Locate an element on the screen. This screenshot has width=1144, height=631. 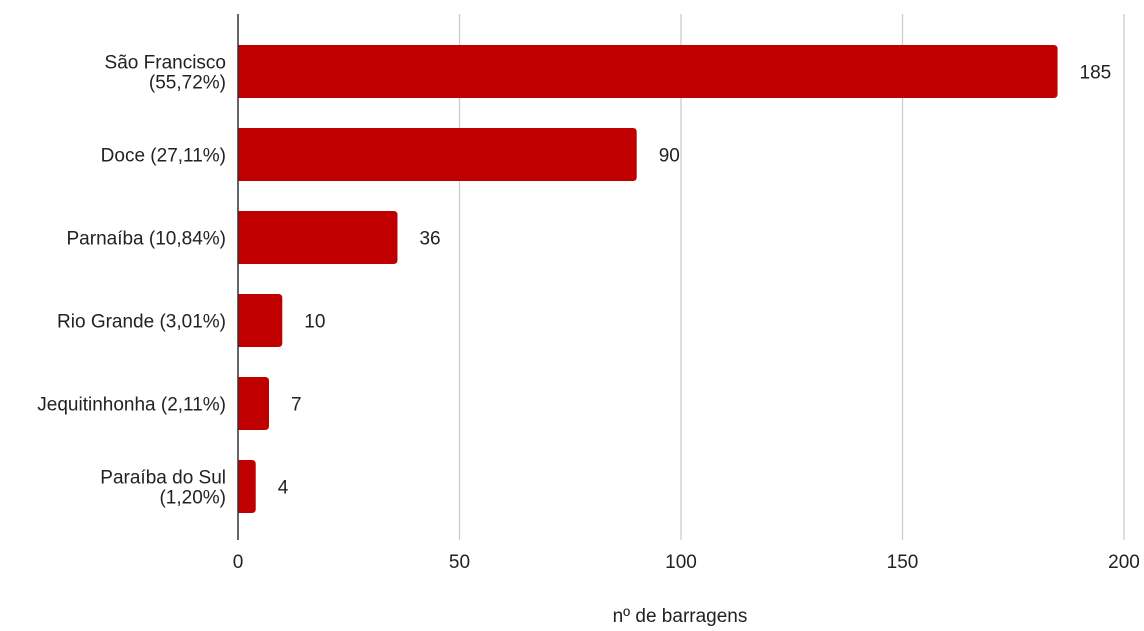
x-tick-label: 150 is located at coordinates (903, 562).